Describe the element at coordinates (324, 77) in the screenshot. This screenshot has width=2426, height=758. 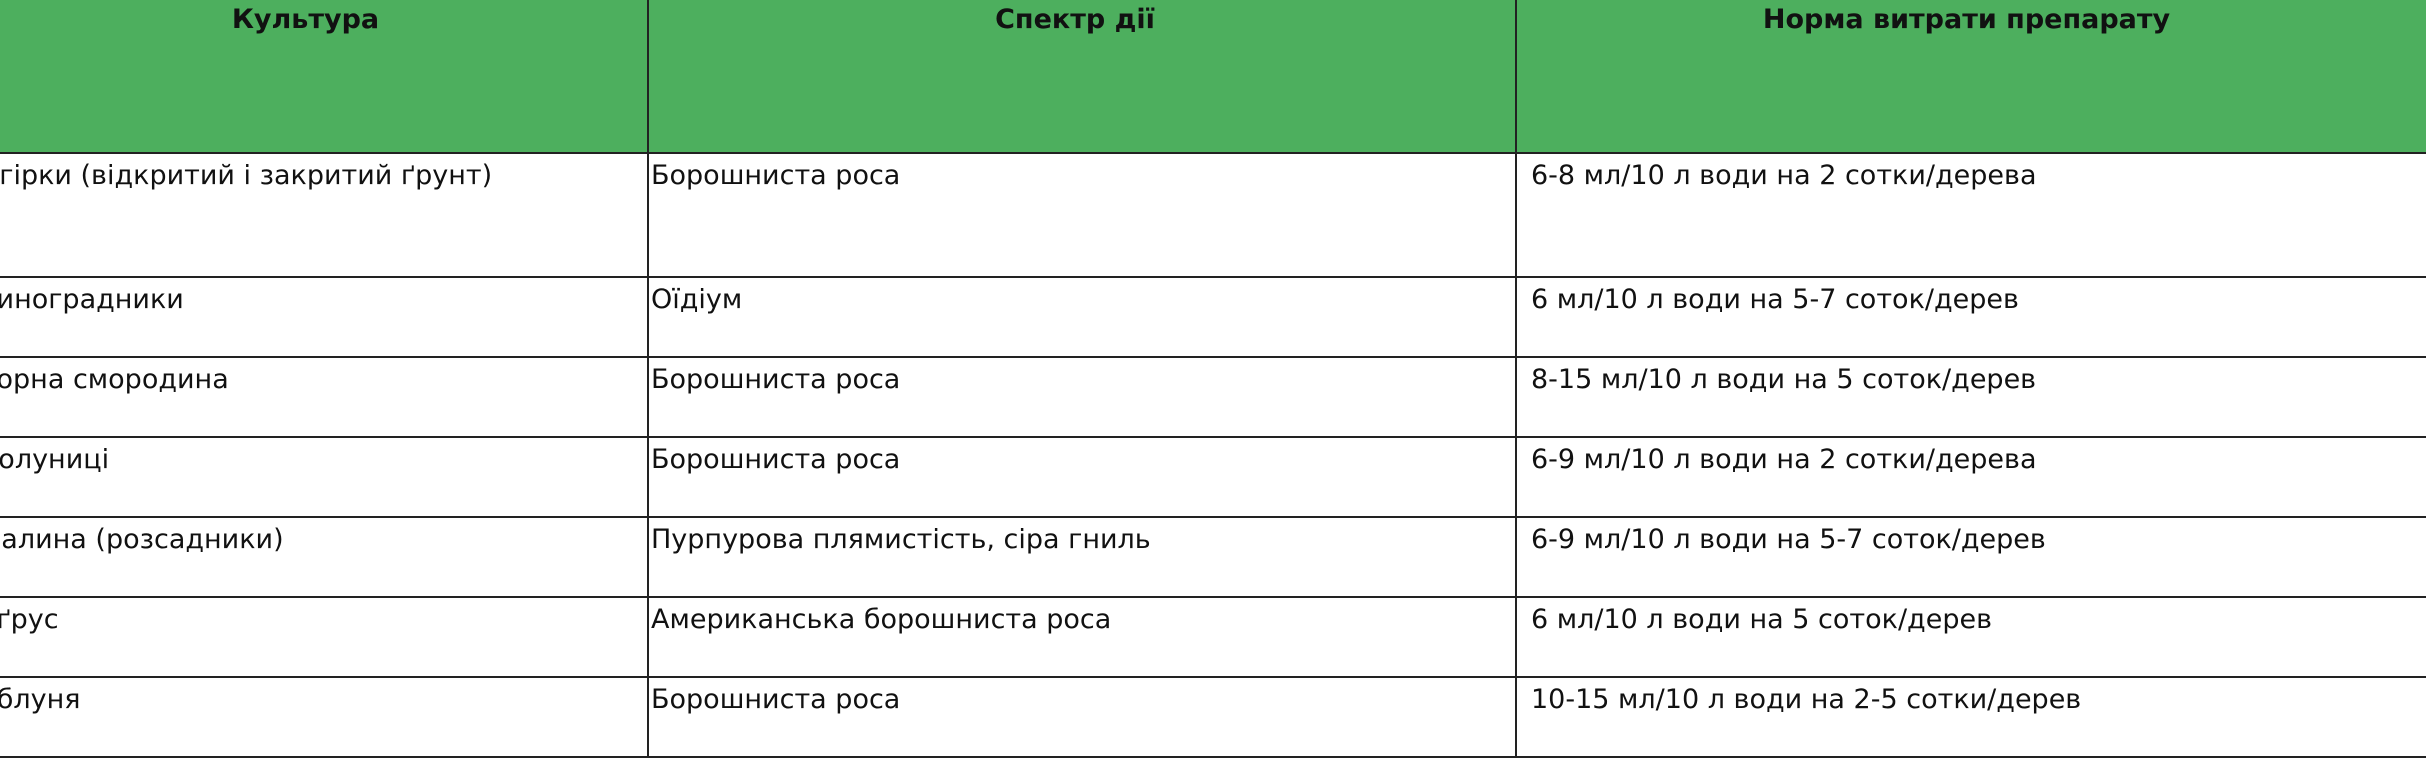
I see `column-header: Культура` at that location.